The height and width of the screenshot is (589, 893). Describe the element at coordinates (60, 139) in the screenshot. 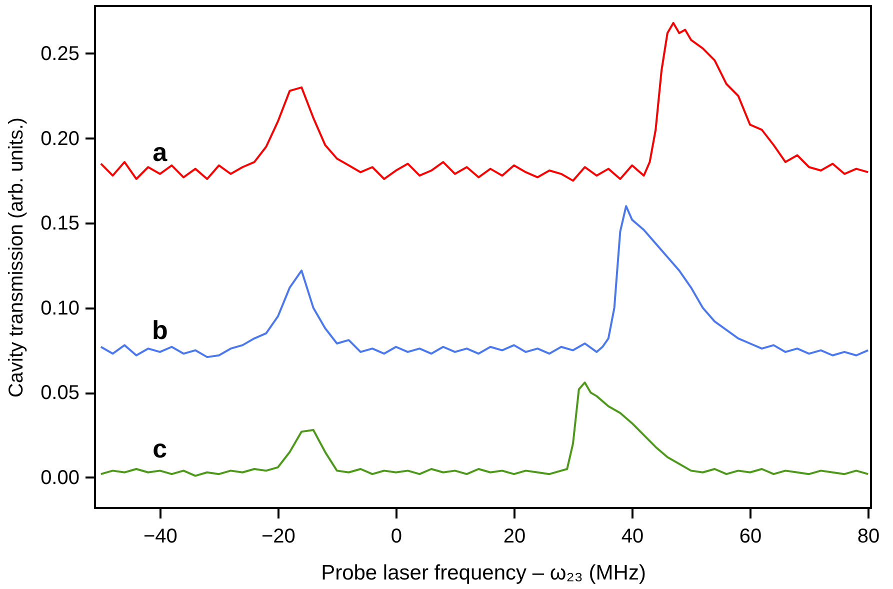

I see `y-tick-label: 0.20` at that location.